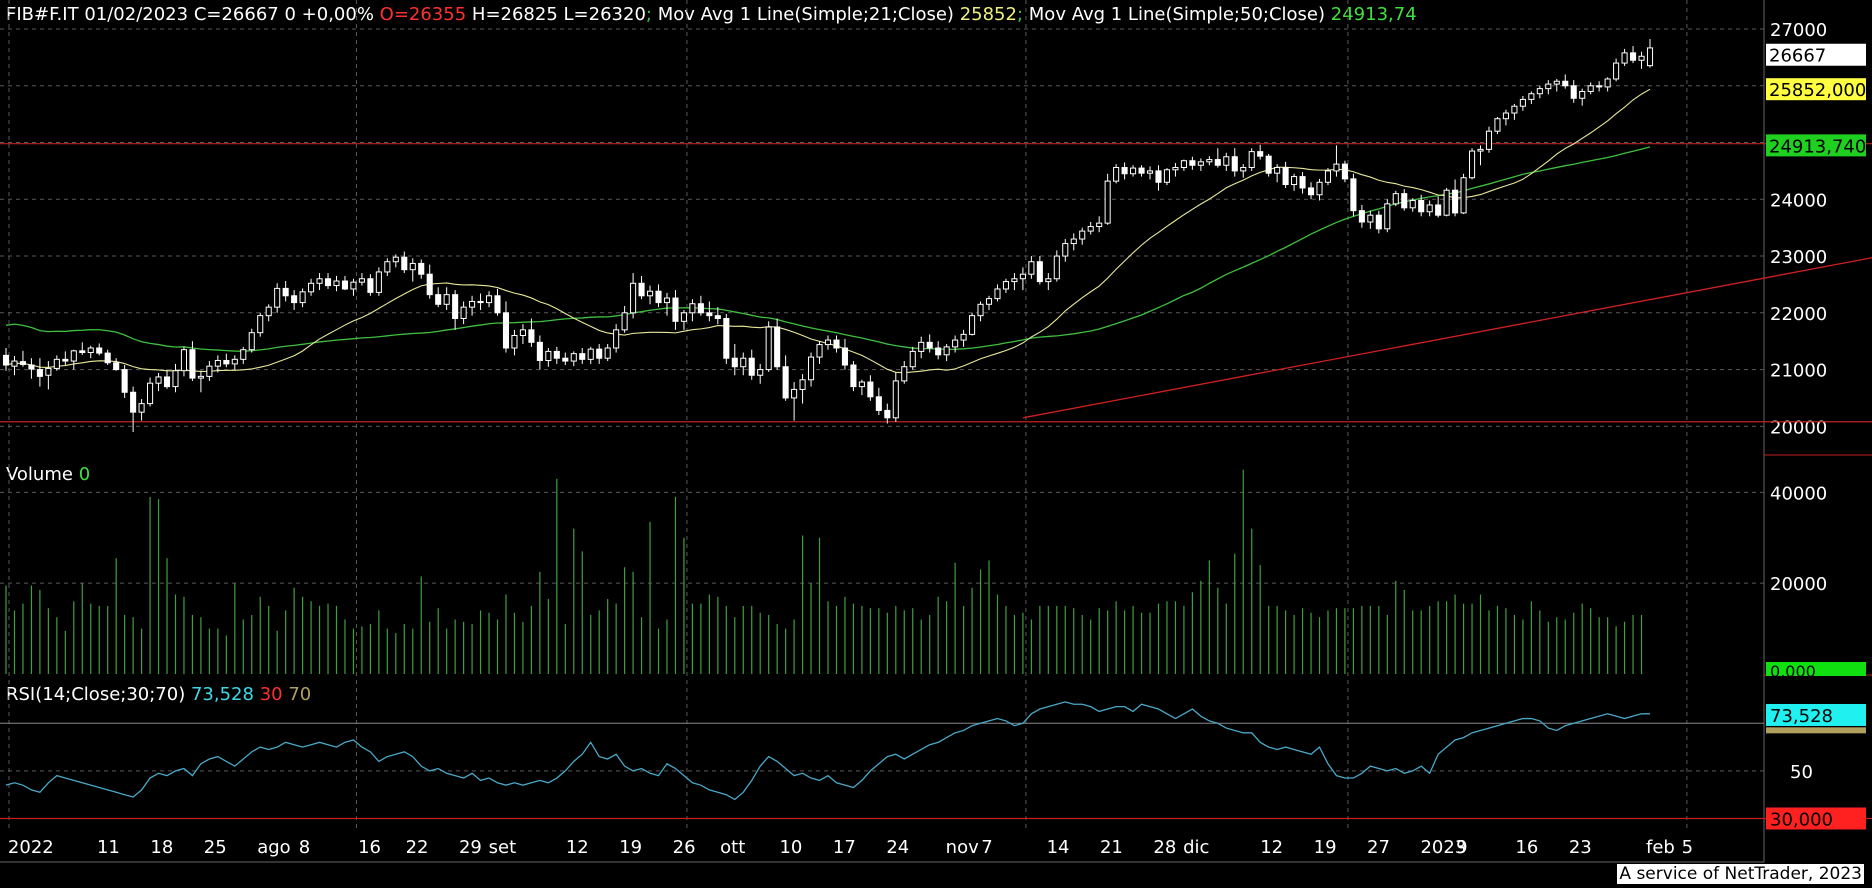  I want to click on last-price-badge: 26667, so click(1797, 56).